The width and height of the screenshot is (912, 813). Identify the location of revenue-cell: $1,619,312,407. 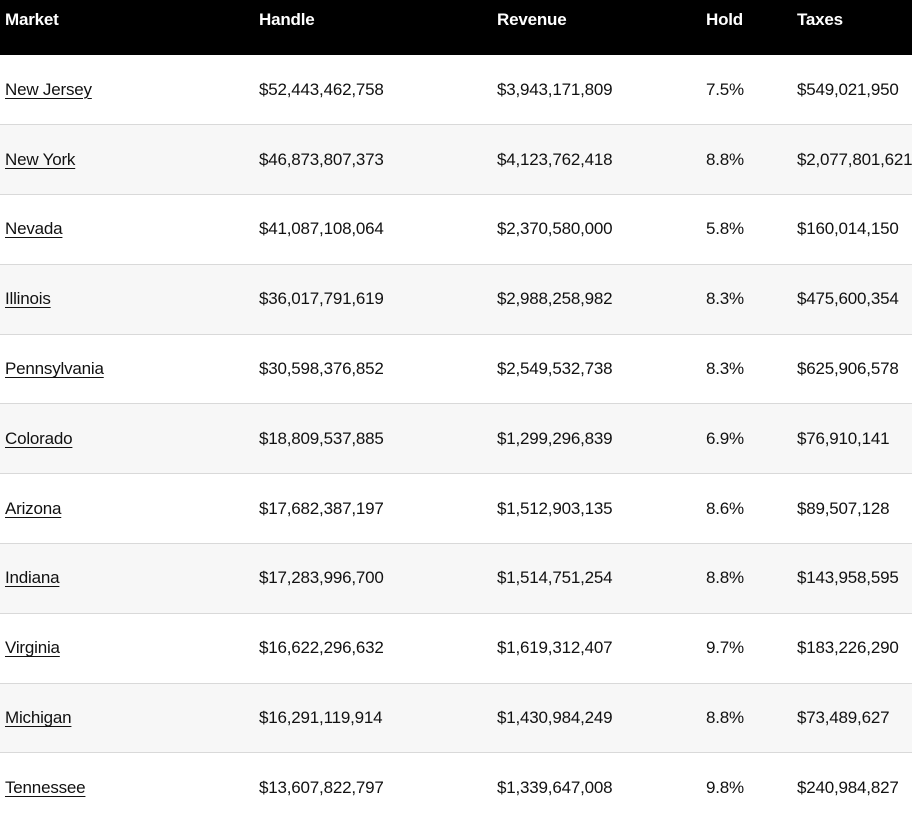
(601, 648).